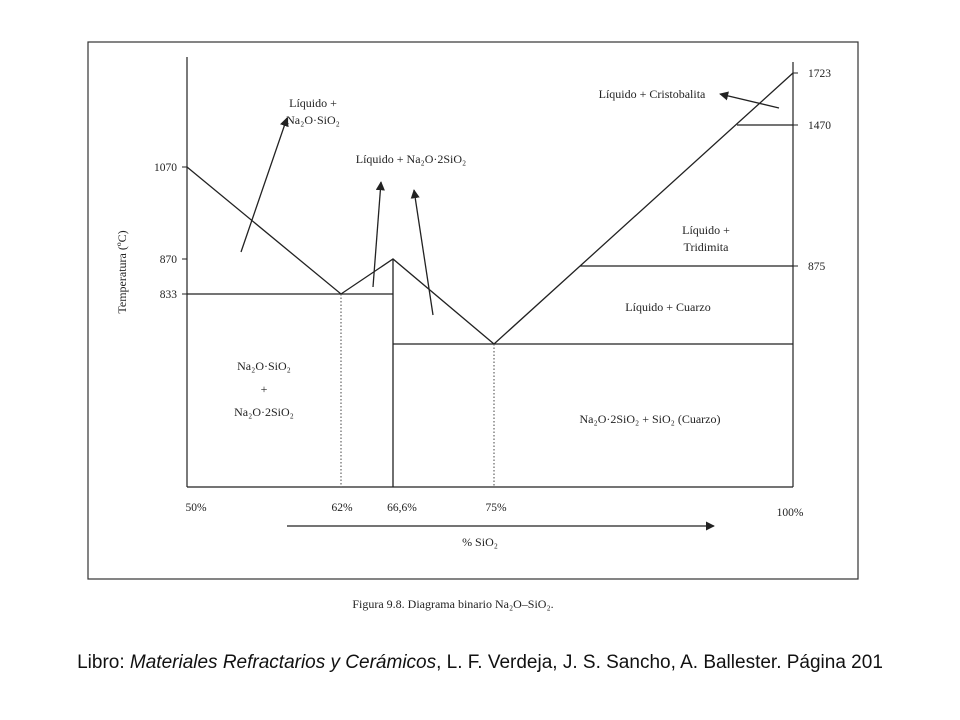  I want to click on region-label-liq-cristobalite: Líquido + Cristobalita, so click(652, 94).